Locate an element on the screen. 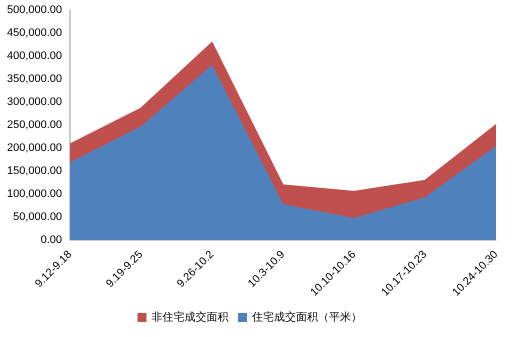 This screenshot has height=337, width=516. y-tick-label: 500,000.00 is located at coordinates (34, 10).